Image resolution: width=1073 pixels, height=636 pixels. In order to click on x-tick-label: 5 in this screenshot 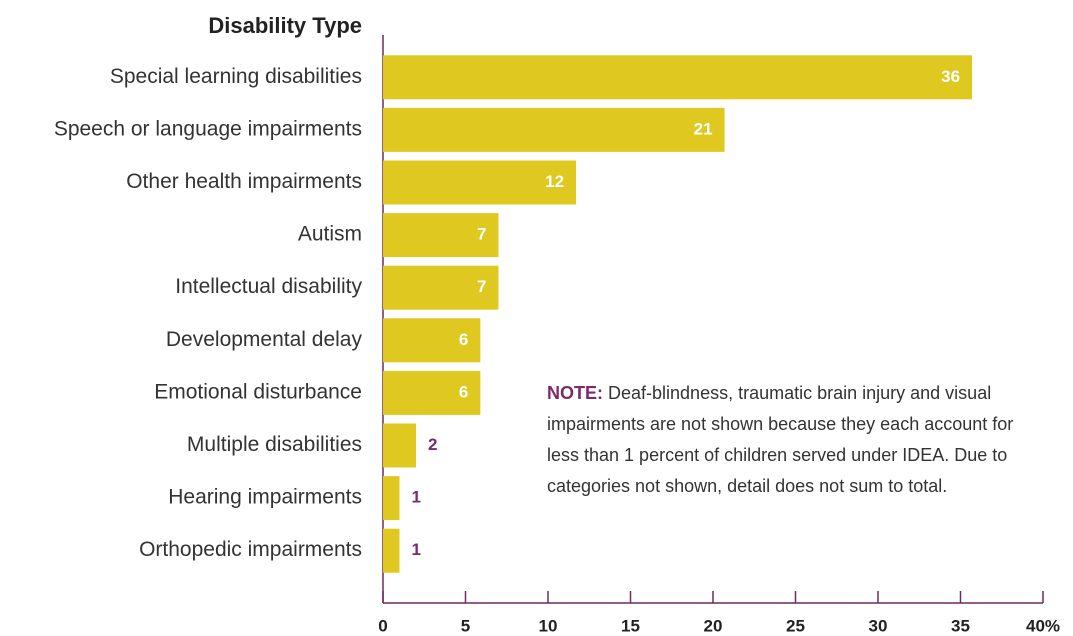, I will do `click(465, 625)`.